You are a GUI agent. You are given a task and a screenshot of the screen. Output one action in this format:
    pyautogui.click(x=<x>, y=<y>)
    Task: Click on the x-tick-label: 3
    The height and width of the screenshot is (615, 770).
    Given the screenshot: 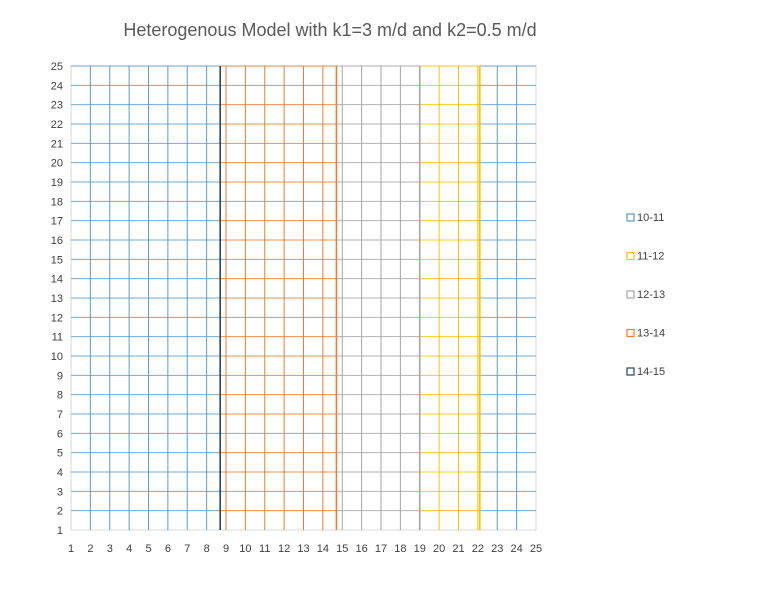 What is the action you would take?
    pyautogui.click(x=110, y=549)
    